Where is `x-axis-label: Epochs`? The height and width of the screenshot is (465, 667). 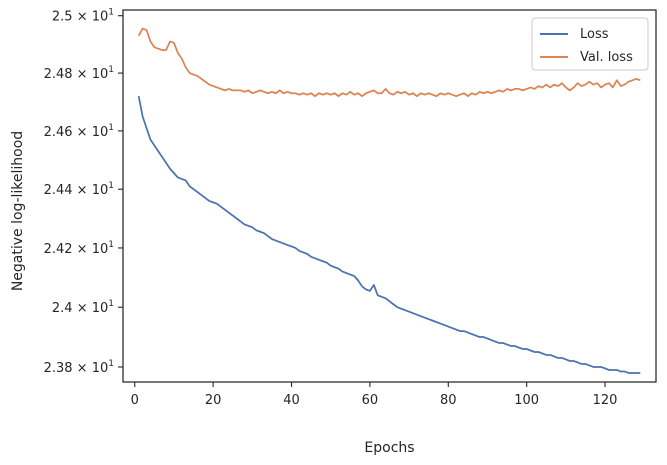 x-axis-label: Epochs is located at coordinates (389, 448).